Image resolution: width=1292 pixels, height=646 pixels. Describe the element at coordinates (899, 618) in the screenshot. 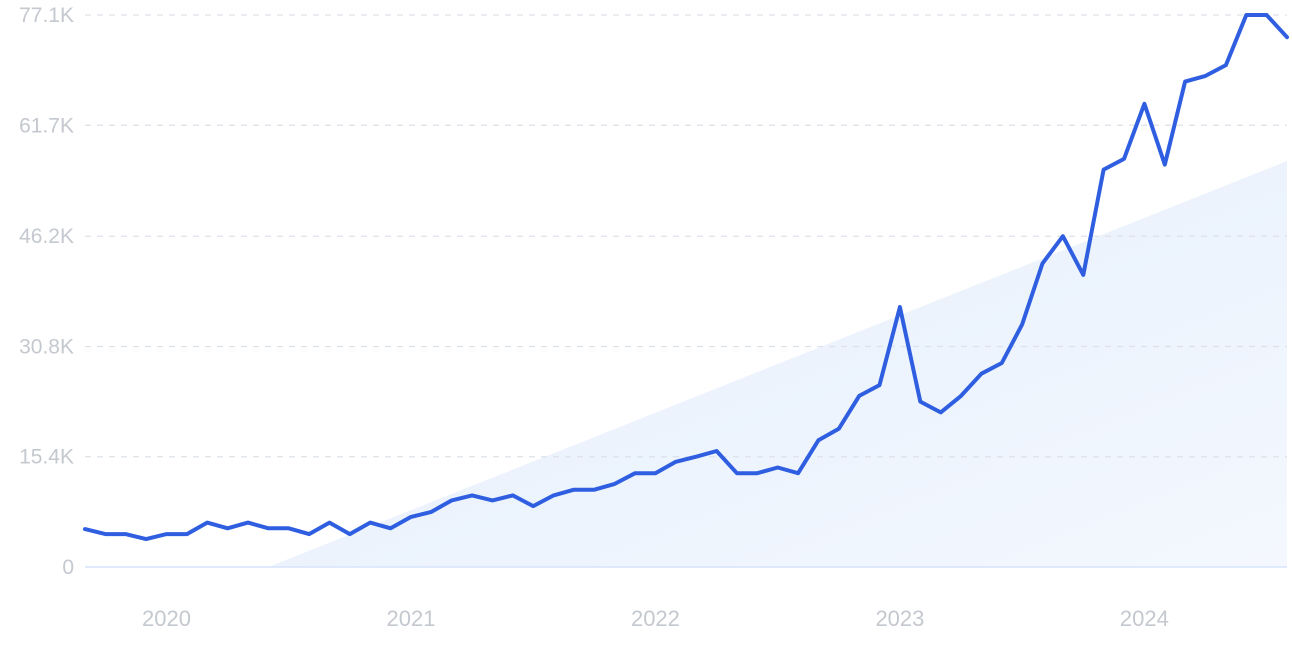

I see `x-tick-label: 2023` at that location.